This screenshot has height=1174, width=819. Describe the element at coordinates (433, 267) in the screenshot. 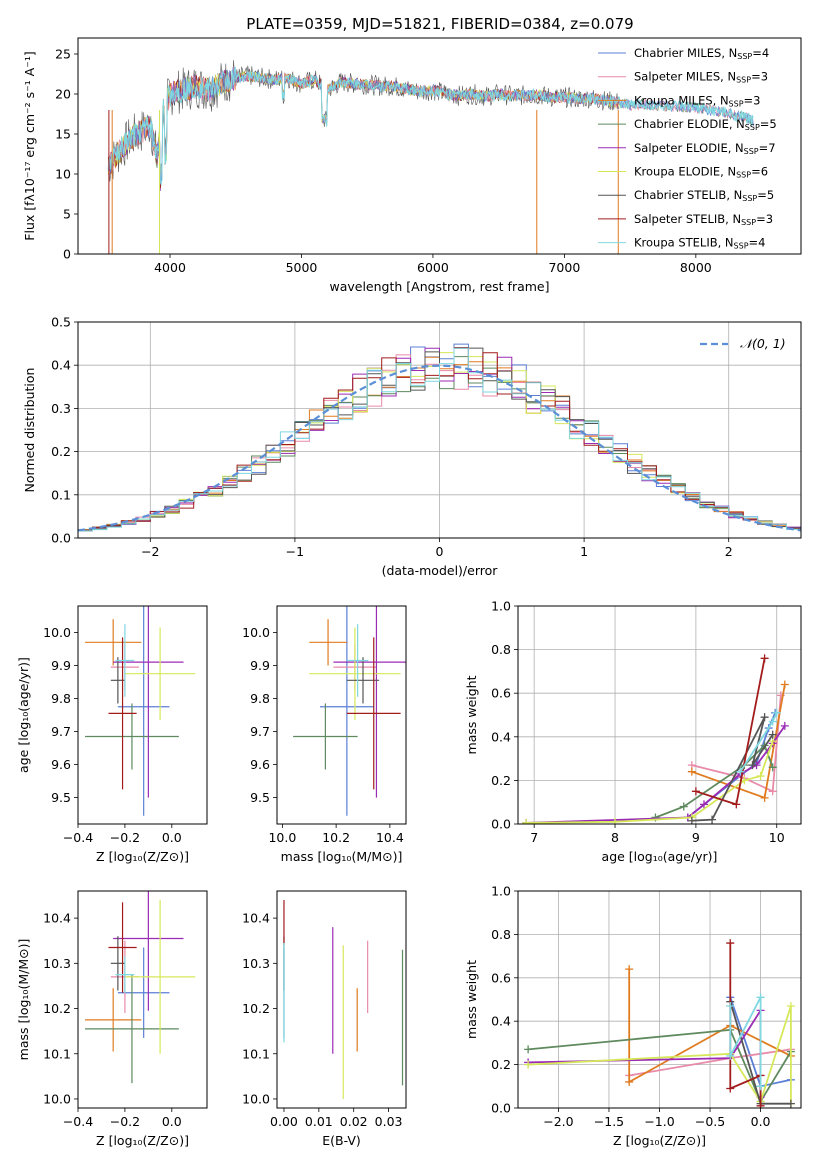

I see `x-tick-label: 6000` at that location.